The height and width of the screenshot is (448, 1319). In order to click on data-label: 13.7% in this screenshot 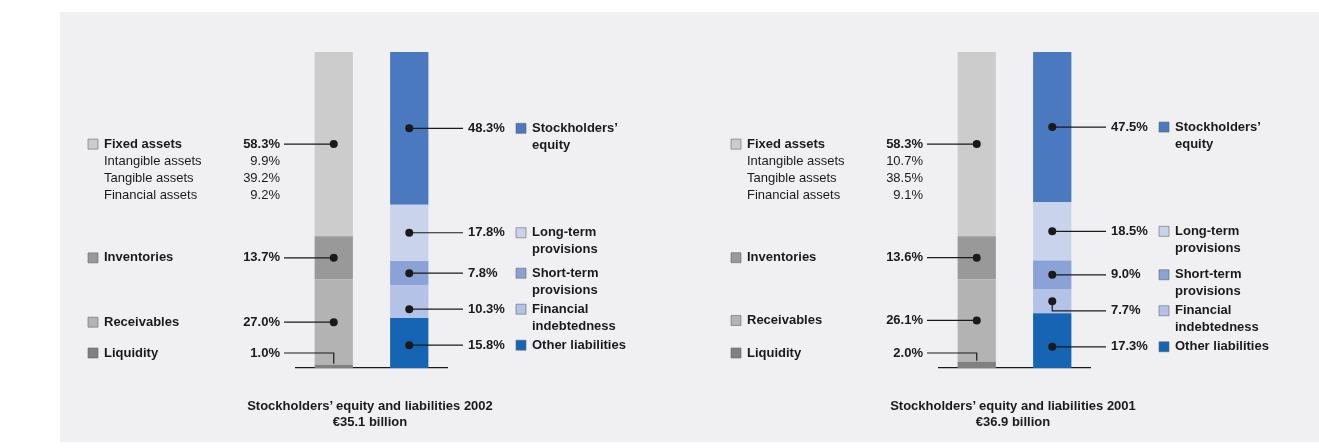, I will do `click(262, 257)`.